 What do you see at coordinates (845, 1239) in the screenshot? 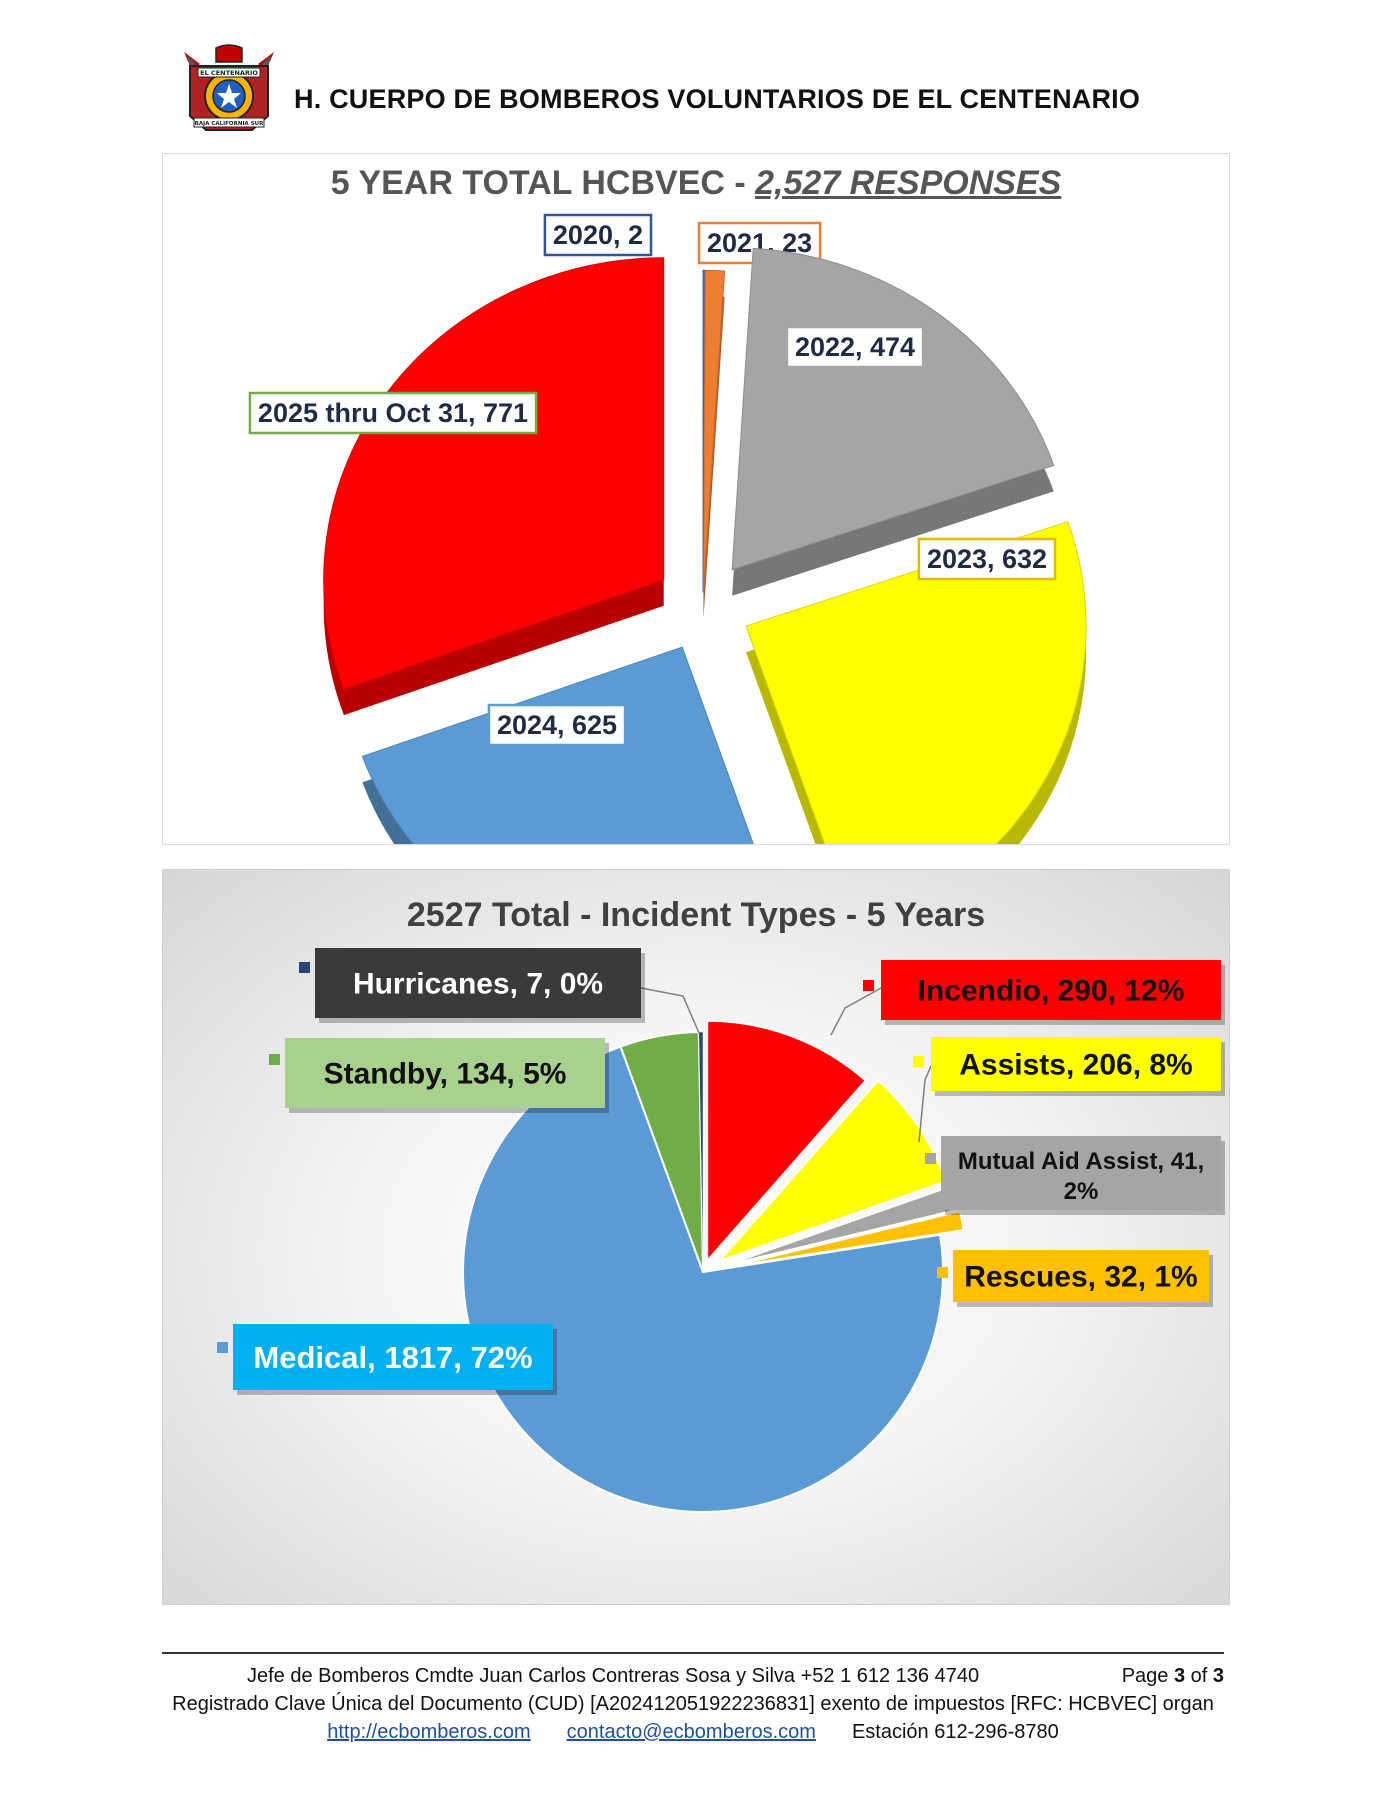
I see `pie2-slice-rescues` at bounding box center [845, 1239].